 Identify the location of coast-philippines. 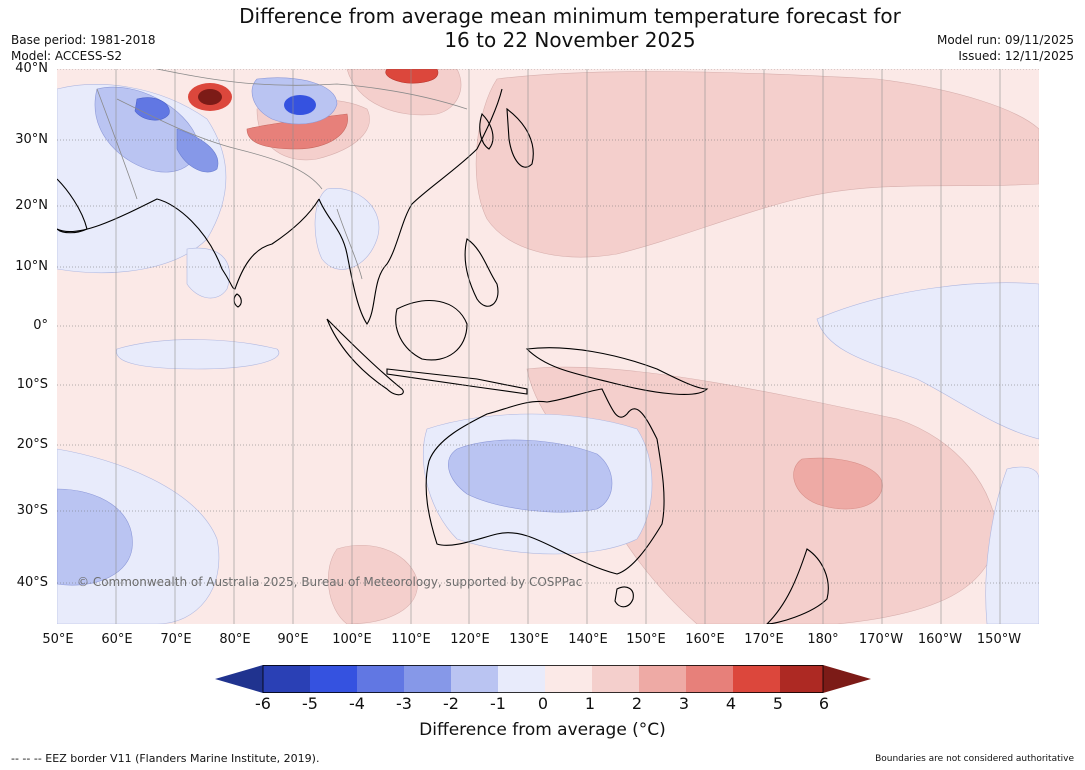
(481, 272).